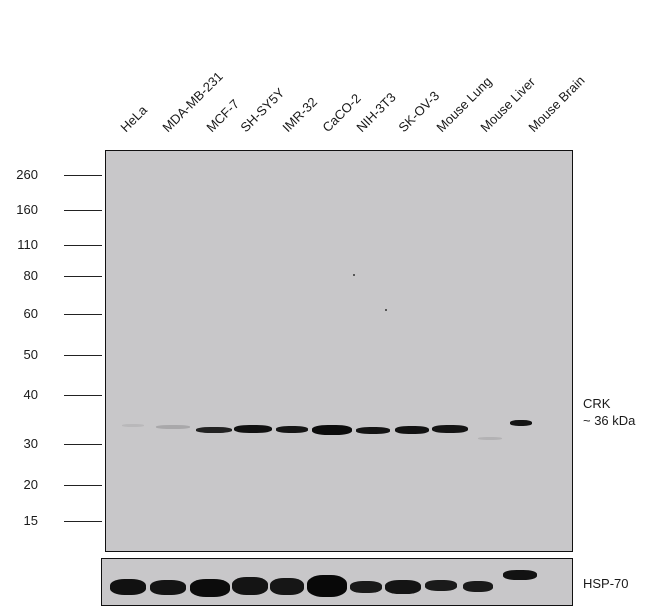  What do you see at coordinates (52, 175) in the screenshot?
I see `marker-row: 260` at bounding box center [52, 175].